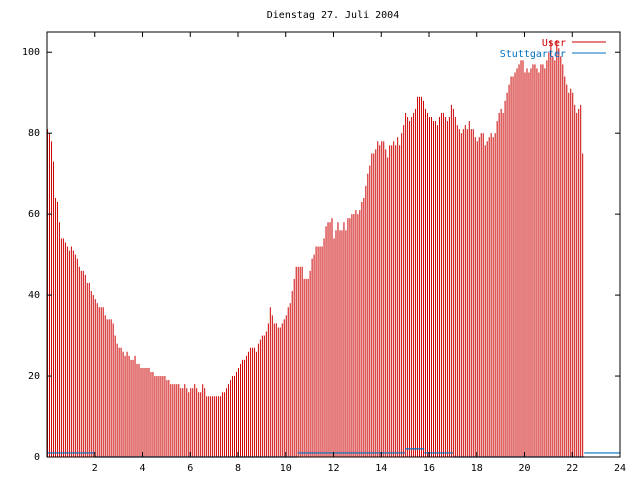 Image resolution: width=640 pixels, height=480 pixels. Describe the element at coordinates (37, 457) in the screenshot. I see `y-tick-label: 0` at that location.